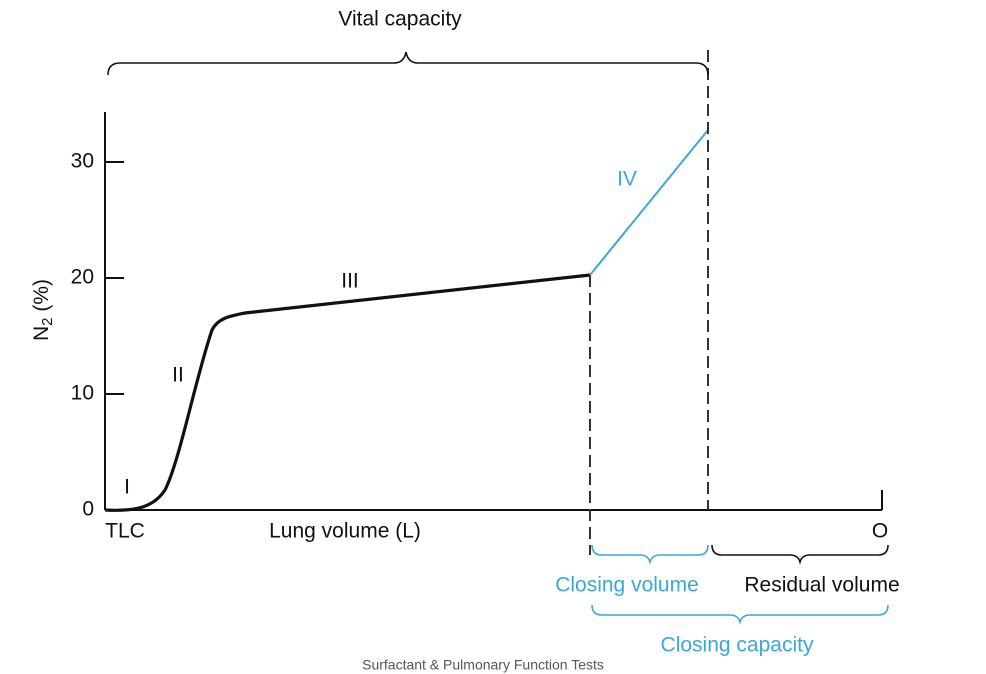 The width and height of the screenshot is (986, 674). I want to click on phase-iv-line, so click(649, 202).